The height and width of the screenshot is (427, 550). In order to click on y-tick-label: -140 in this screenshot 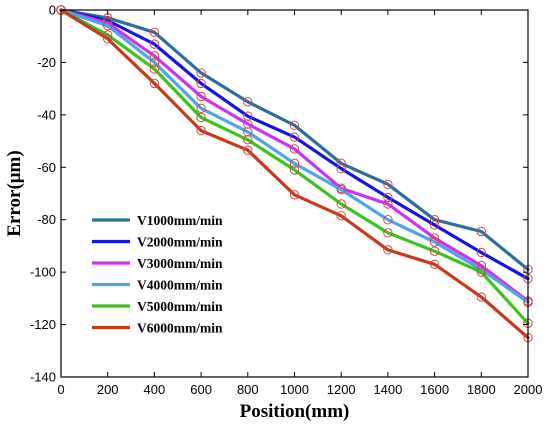, I will do `click(43, 377)`.